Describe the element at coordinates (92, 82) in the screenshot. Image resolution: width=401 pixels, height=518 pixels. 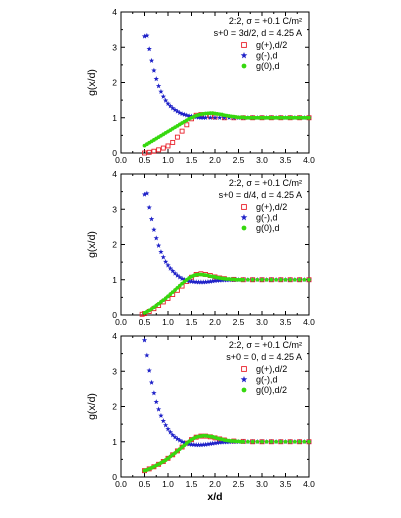
I see `y-axis-label: g(x/d)` at that location.